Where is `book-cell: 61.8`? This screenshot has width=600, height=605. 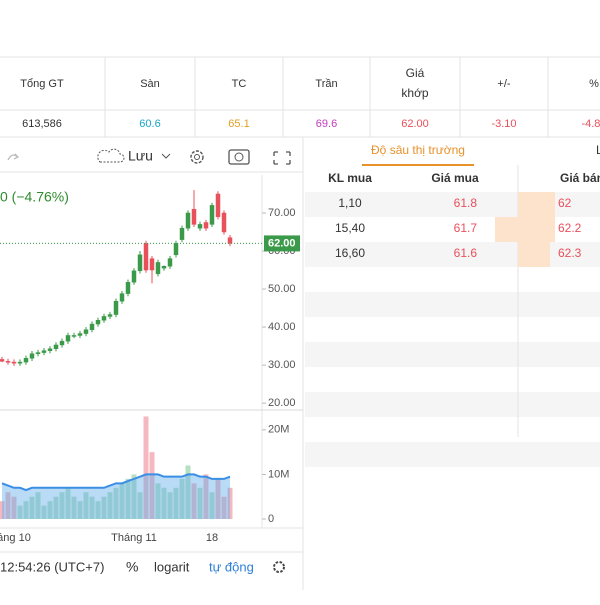
book-cell: 61.8 is located at coordinates (466, 203).